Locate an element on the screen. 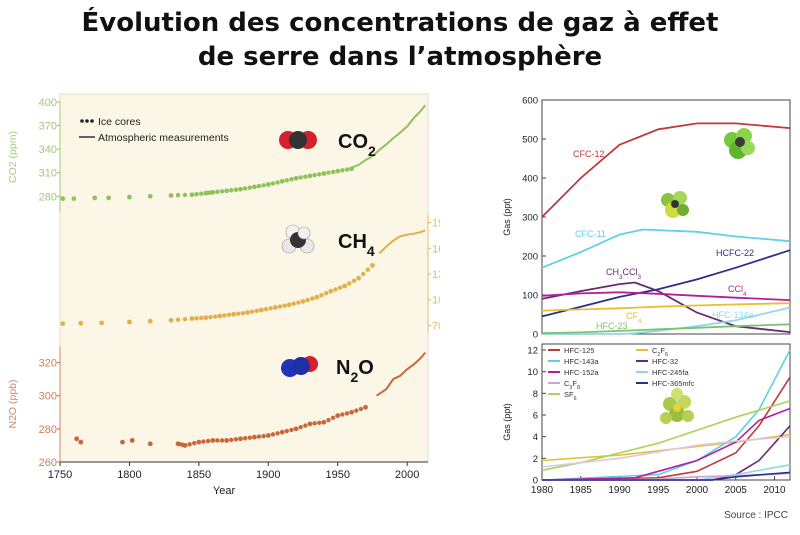 The width and height of the screenshot is (800, 535). y-tick-label: 8 is located at coordinates (535, 394).